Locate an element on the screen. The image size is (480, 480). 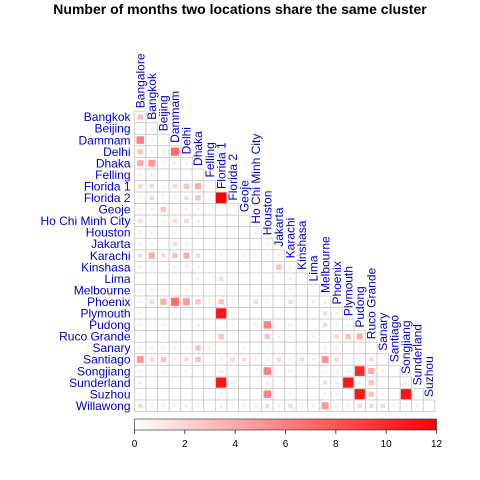
legend-tick-label: 4 is located at coordinates (235, 444).